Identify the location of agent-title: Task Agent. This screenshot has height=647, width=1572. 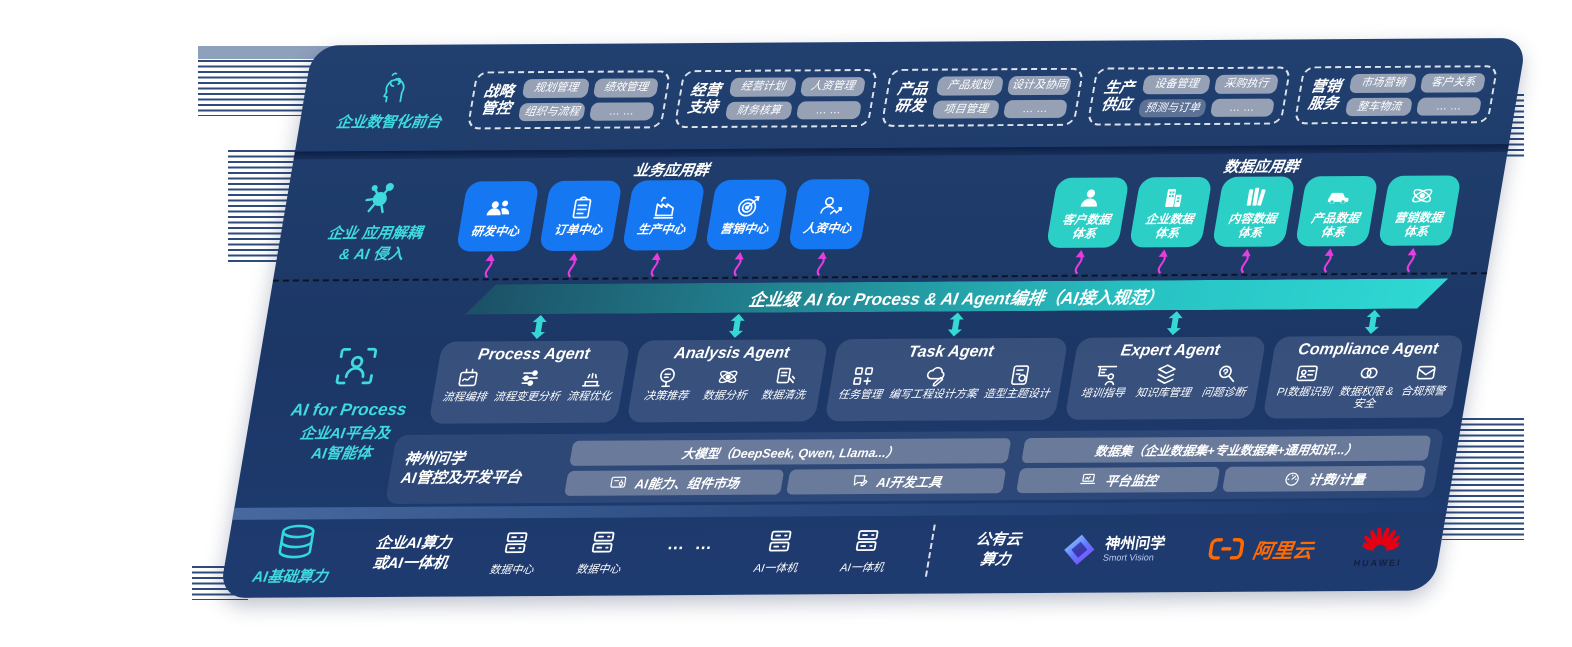
(951, 352).